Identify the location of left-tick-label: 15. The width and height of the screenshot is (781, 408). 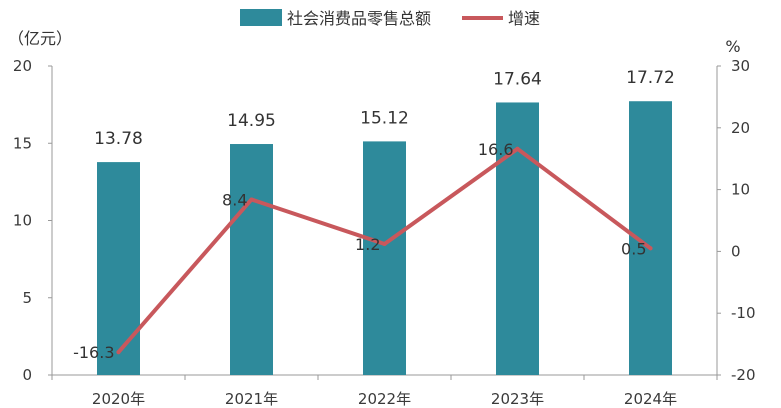
(22, 143).